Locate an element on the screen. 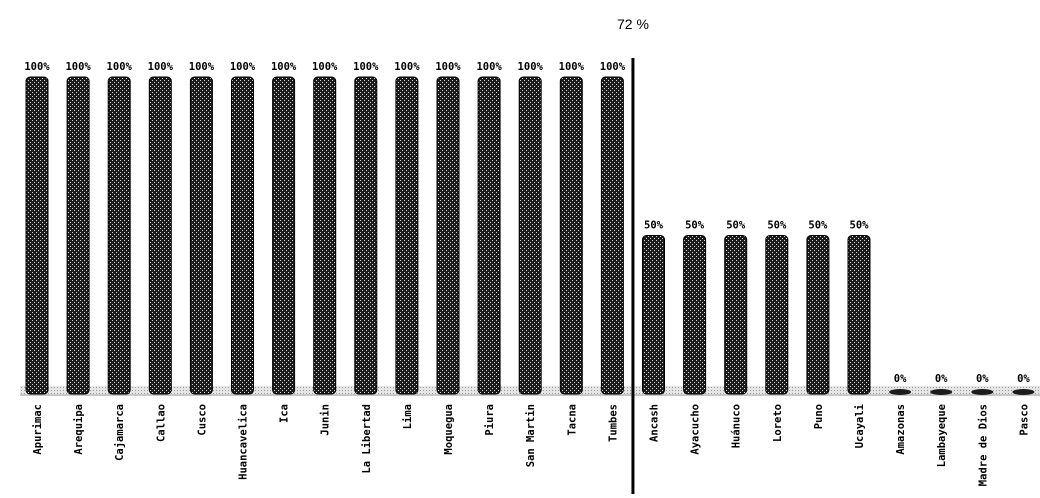  category-label: Huánuco is located at coordinates (737, 426).